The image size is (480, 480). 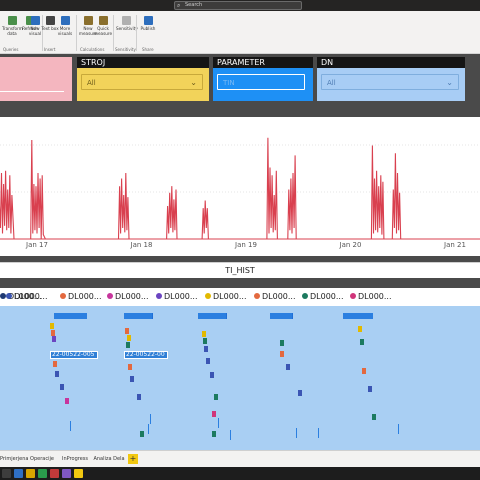 What do you see at coordinates (30, 29) in the screenshot?
I see `refresh-button: Refresh` at bounding box center [30, 29].